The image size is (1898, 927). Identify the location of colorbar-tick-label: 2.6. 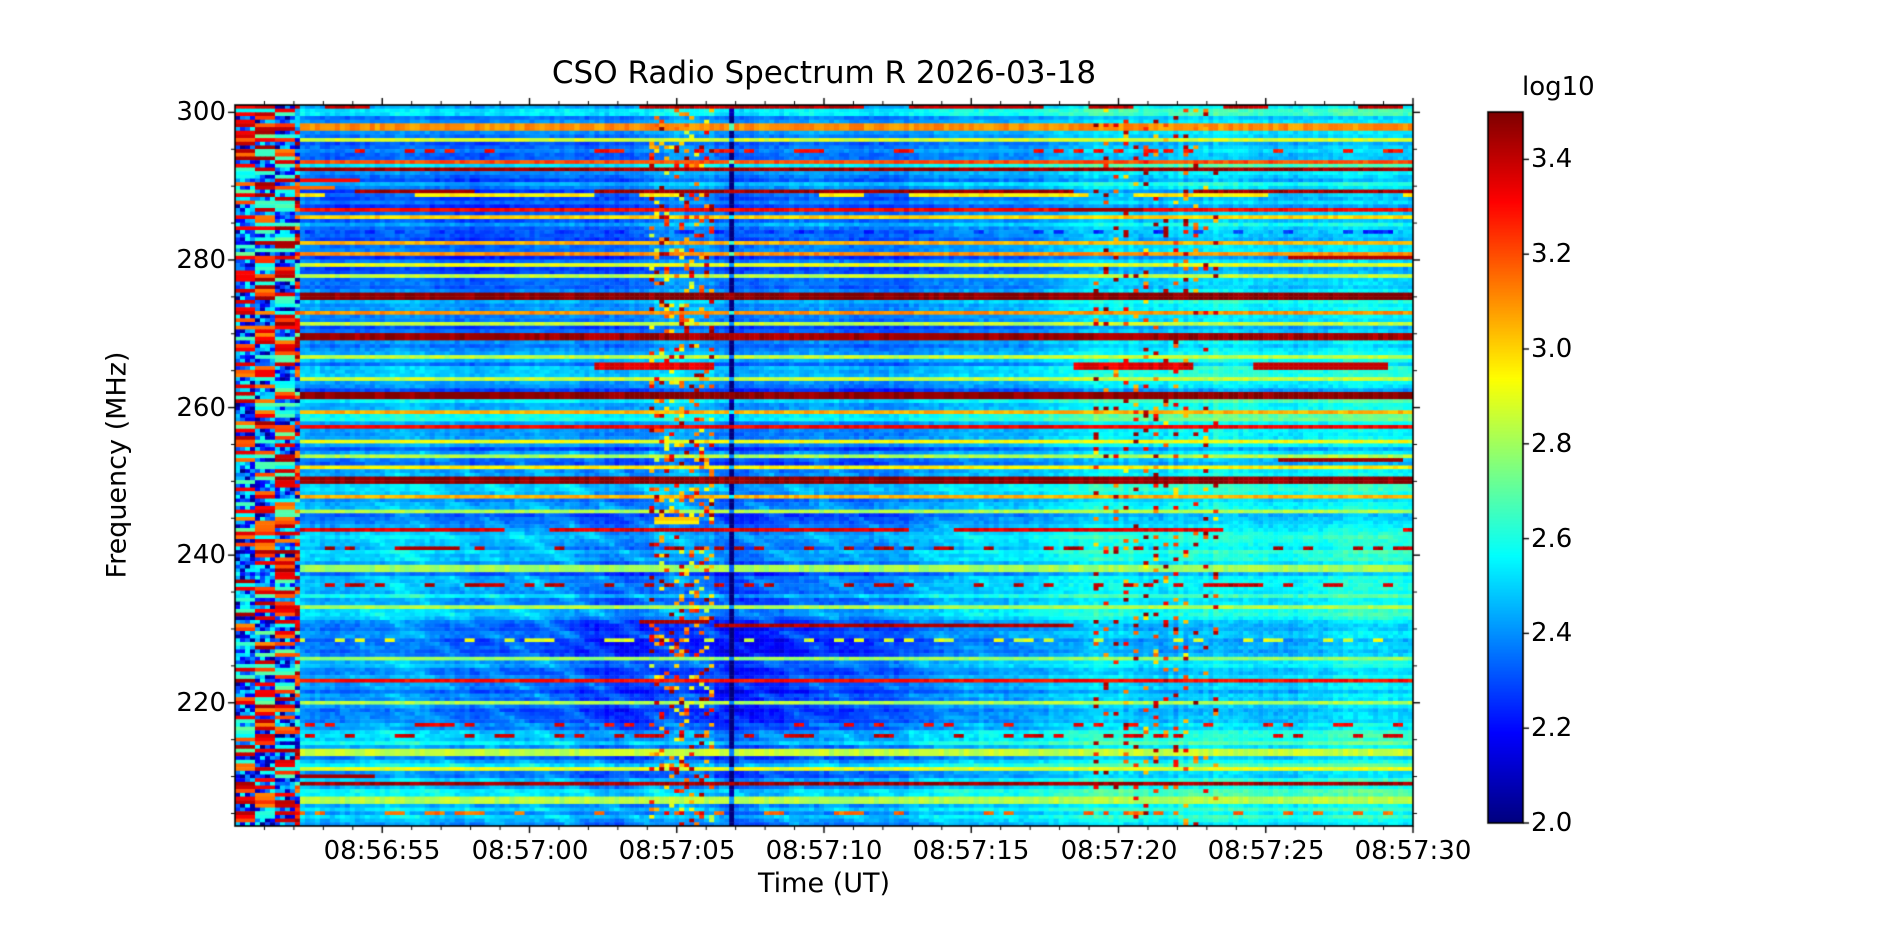
(1552, 539).